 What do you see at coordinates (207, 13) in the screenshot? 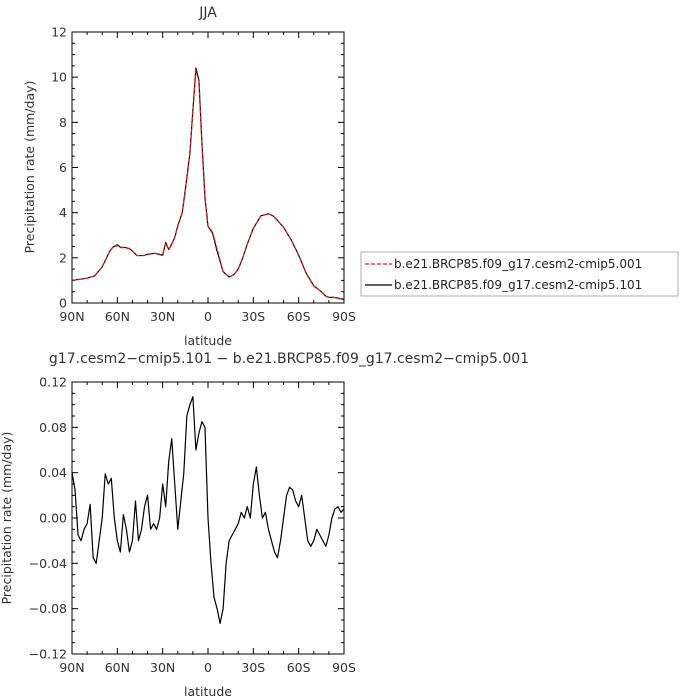
I see `chart-title: JJA` at bounding box center [207, 13].